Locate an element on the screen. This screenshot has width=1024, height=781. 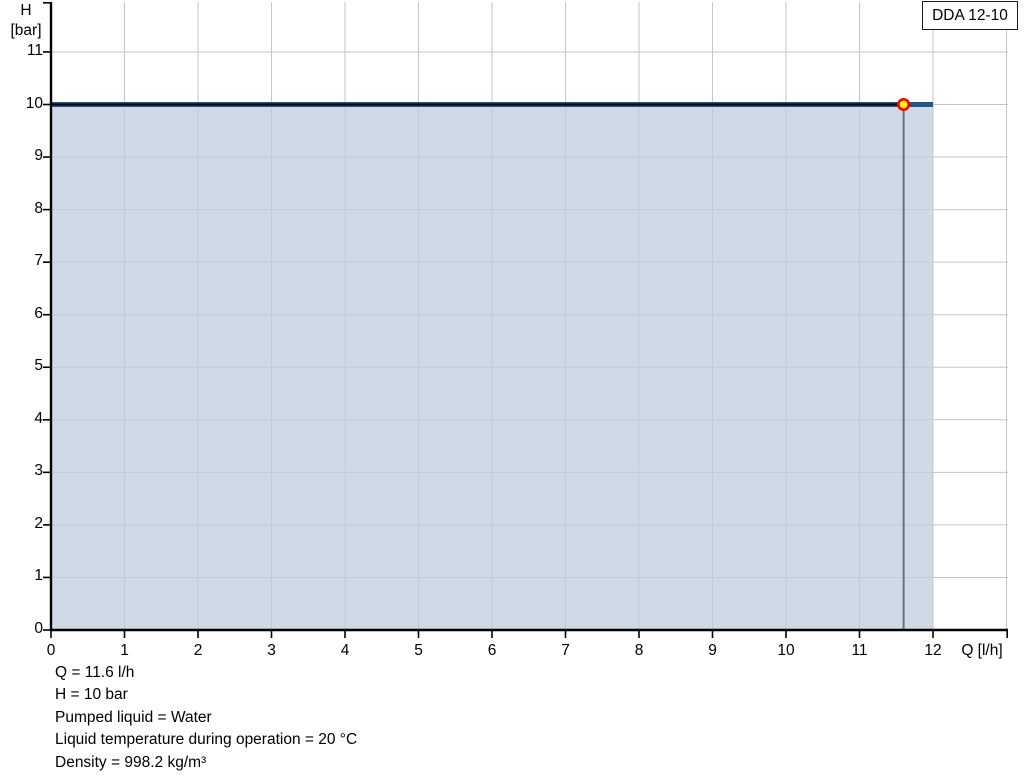
x-tick-label: 9 is located at coordinates (712, 650).